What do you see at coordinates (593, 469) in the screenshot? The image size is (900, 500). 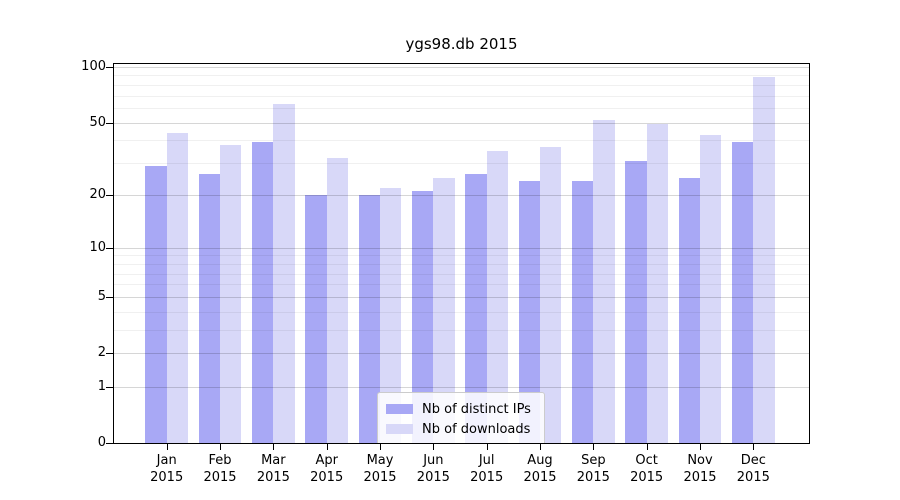 I see `x-tick-label: Sep 2015` at bounding box center [593, 469].